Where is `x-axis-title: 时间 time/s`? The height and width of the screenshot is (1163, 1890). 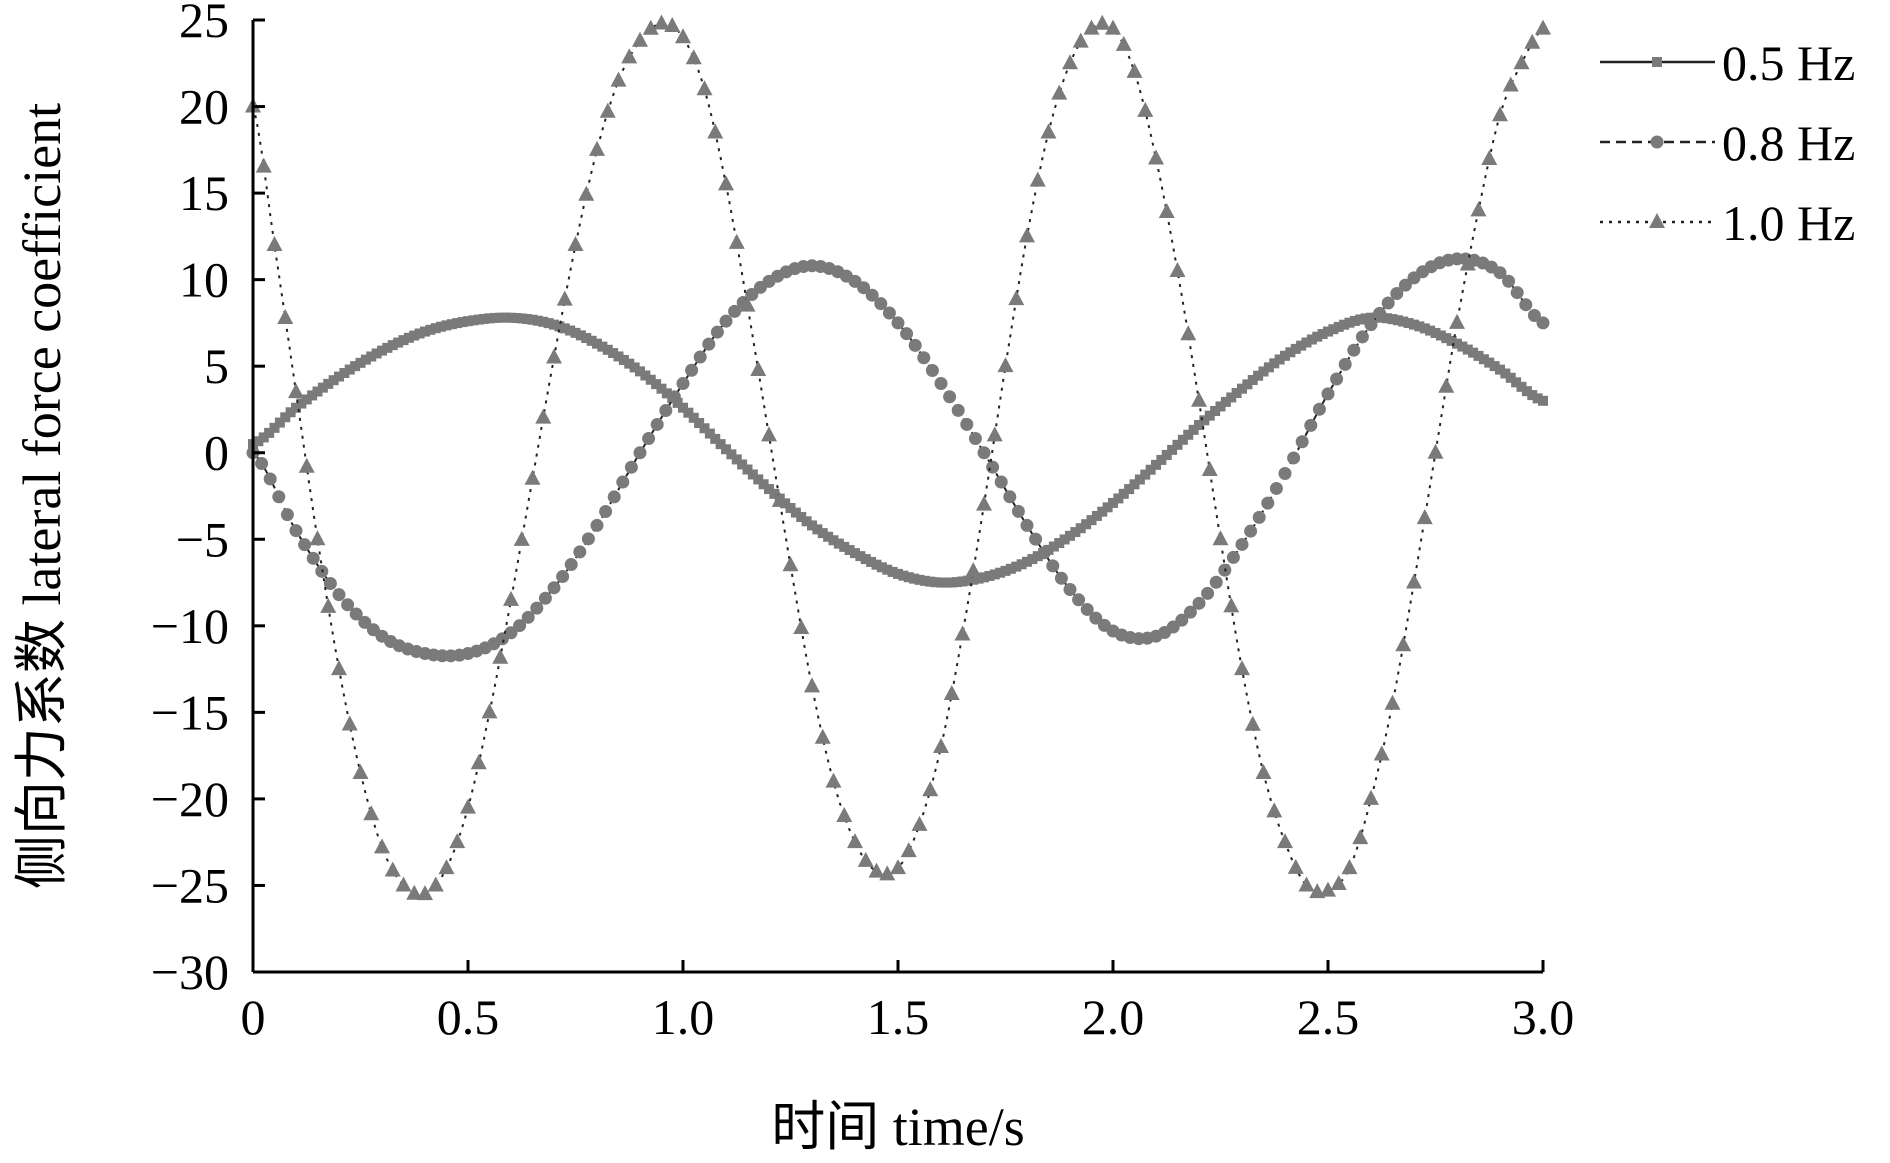 x-axis-title: 时间 time/s is located at coordinates (898, 1127).